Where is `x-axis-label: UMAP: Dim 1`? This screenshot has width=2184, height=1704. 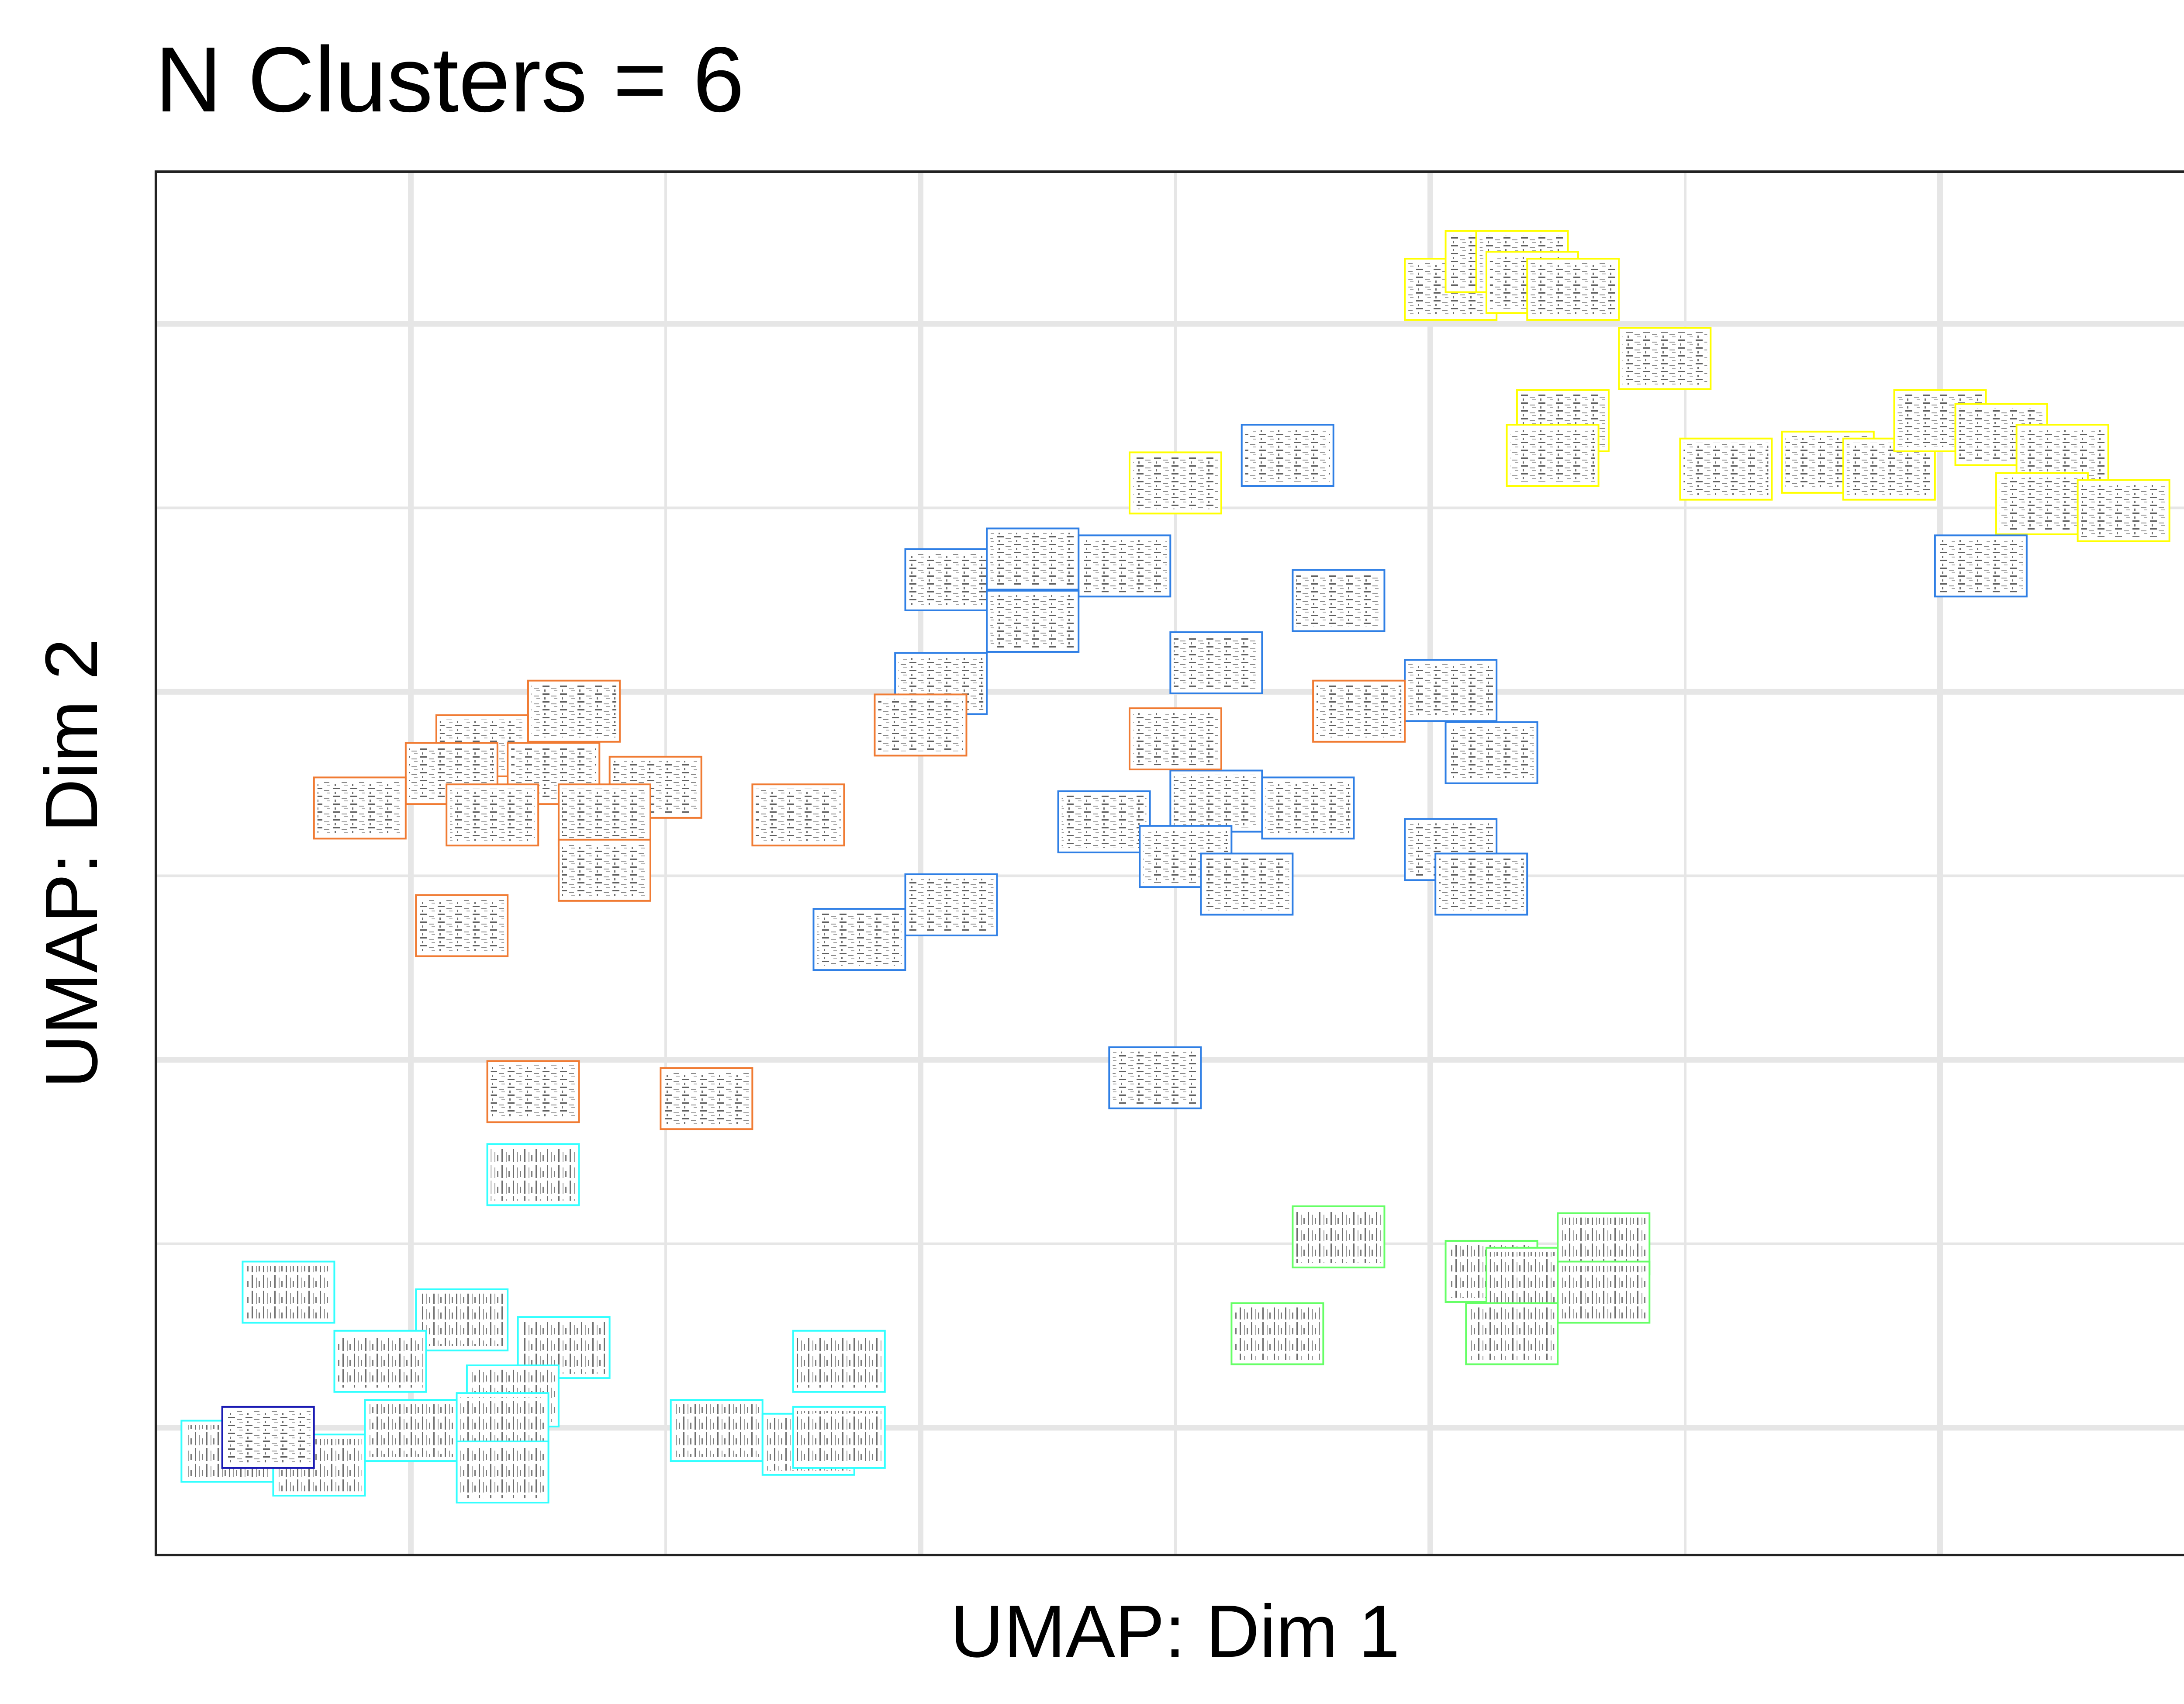 x-axis-label: UMAP: Dim 1 is located at coordinates (1175, 1631).